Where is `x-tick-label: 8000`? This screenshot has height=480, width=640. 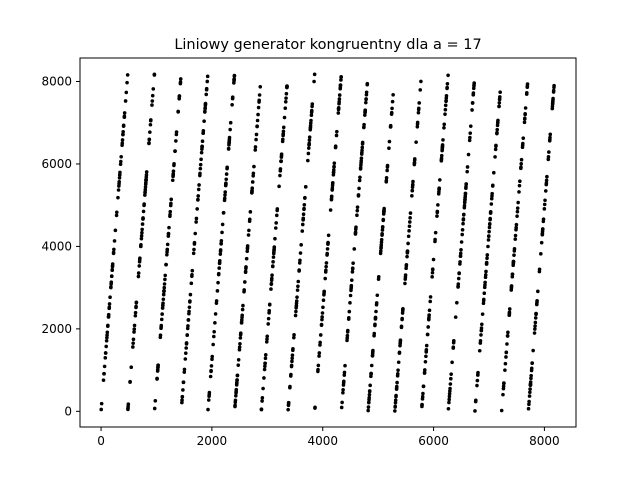
x-tick-label: 8000 is located at coordinates (544, 441).